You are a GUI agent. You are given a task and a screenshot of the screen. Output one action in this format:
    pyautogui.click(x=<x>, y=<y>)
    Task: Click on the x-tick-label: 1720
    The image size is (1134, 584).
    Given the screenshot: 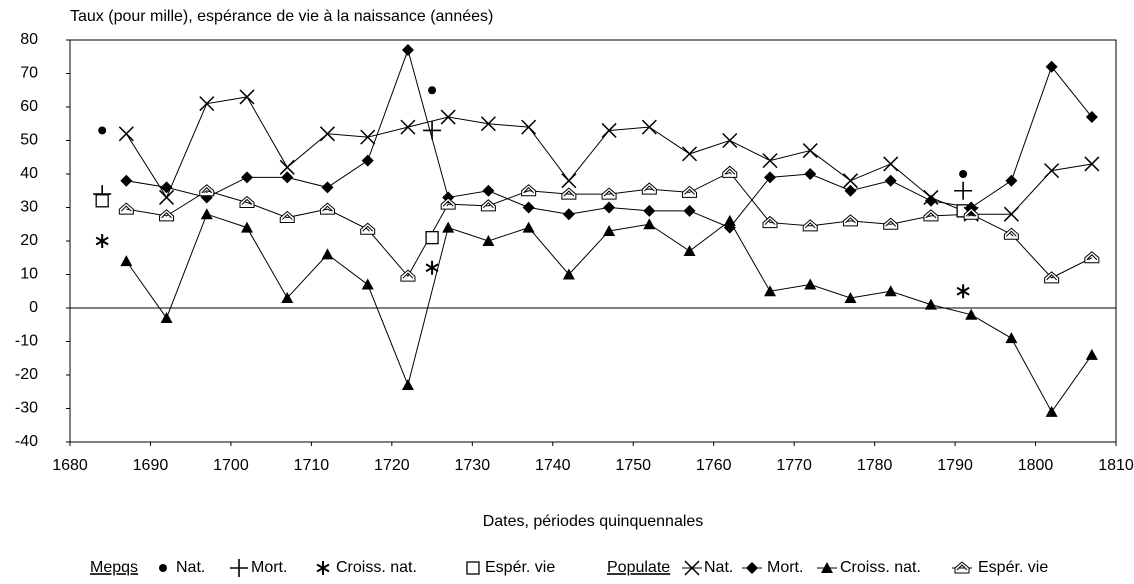 What is the action you would take?
    pyautogui.click(x=392, y=465)
    